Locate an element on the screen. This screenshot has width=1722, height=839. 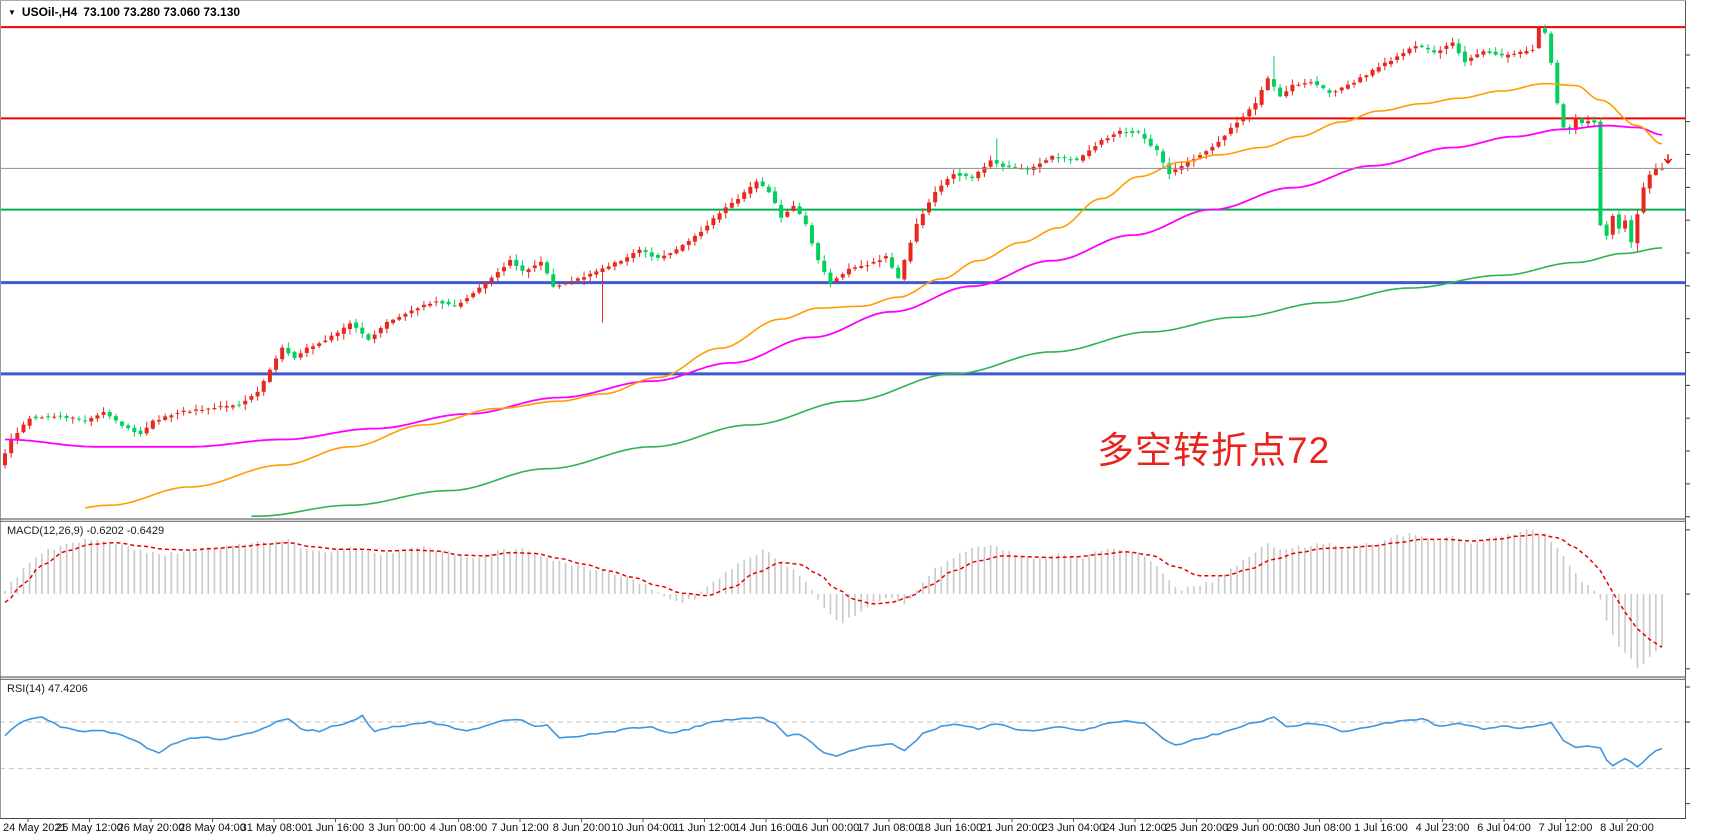
time-label: 29 Jun 00:00 is located at coordinates (1258, 828).